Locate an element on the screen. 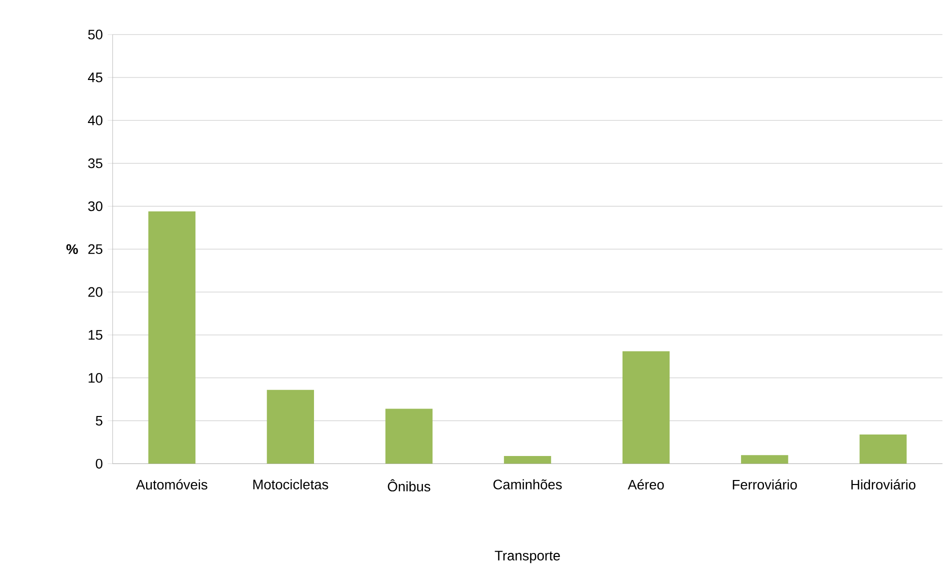 Image resolution: width=947 pixels, height=568 pixels. x-tick-label: Aéreo is located at coordinates (646, 484).